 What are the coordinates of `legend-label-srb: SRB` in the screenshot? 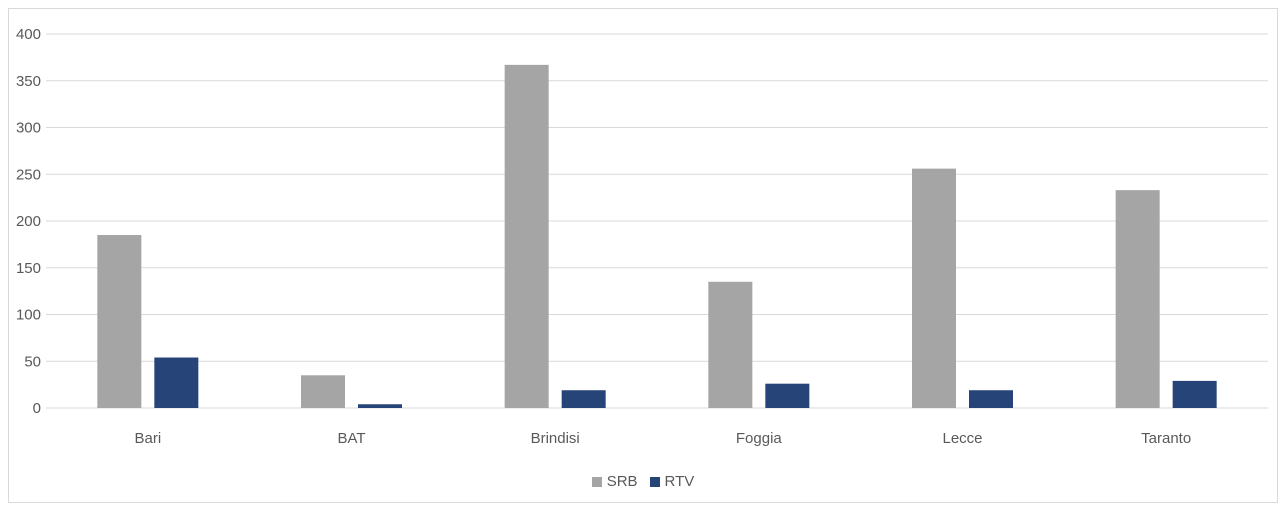 It's located at (622, 481).